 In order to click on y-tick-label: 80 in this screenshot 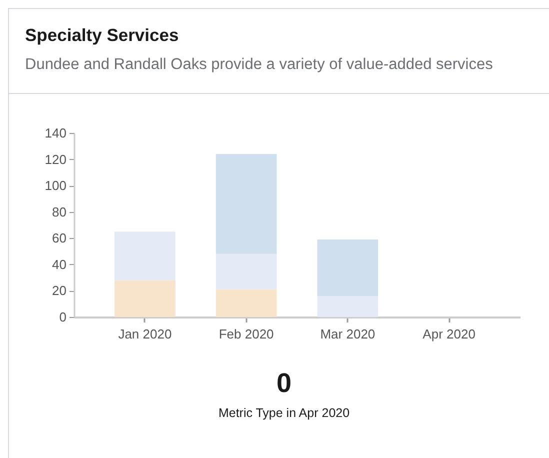, I will do `click(59, 212)`.